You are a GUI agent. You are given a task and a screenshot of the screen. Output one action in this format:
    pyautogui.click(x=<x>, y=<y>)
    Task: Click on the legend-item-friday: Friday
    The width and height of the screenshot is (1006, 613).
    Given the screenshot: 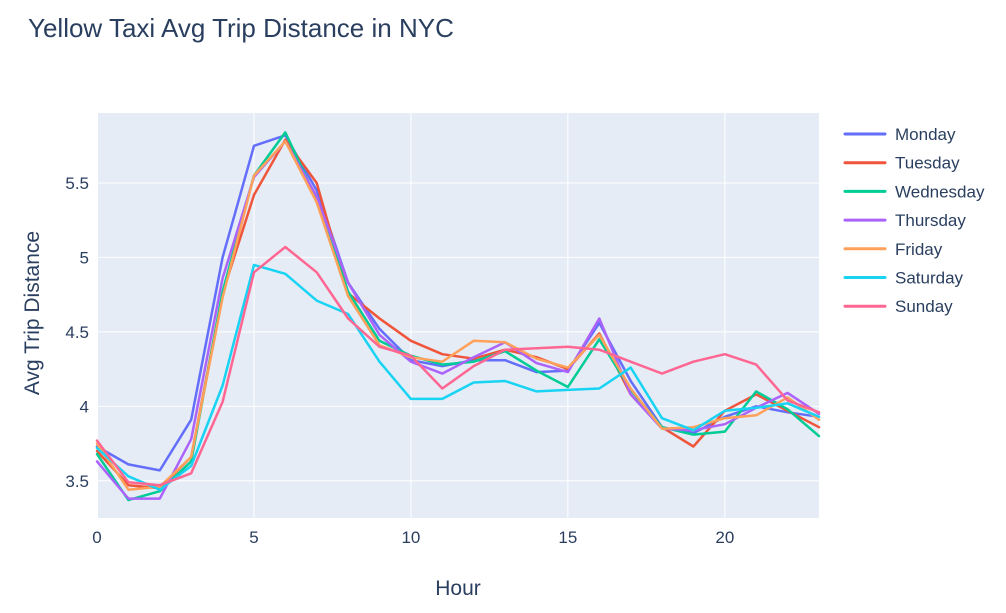 What is the action you would take?
    pyautogui.click(x=893, y=249)
    